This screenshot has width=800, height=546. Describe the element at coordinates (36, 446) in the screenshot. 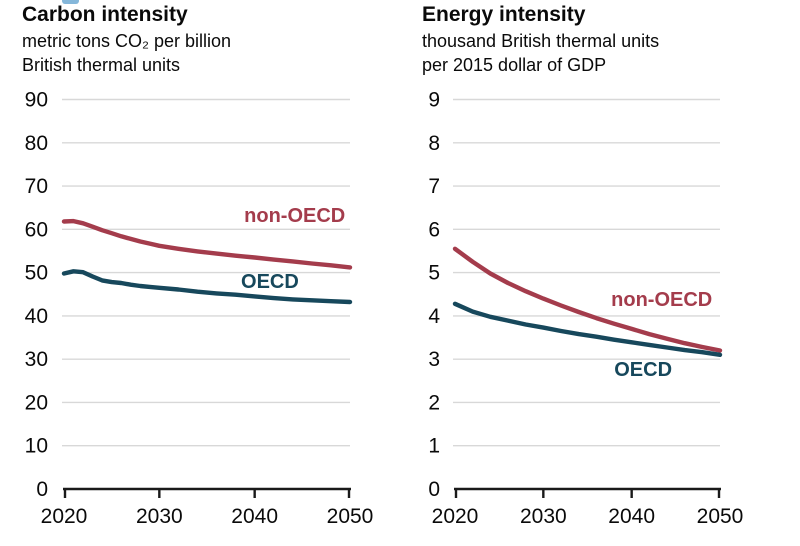

I see `y-tick-label: 10` at that location.